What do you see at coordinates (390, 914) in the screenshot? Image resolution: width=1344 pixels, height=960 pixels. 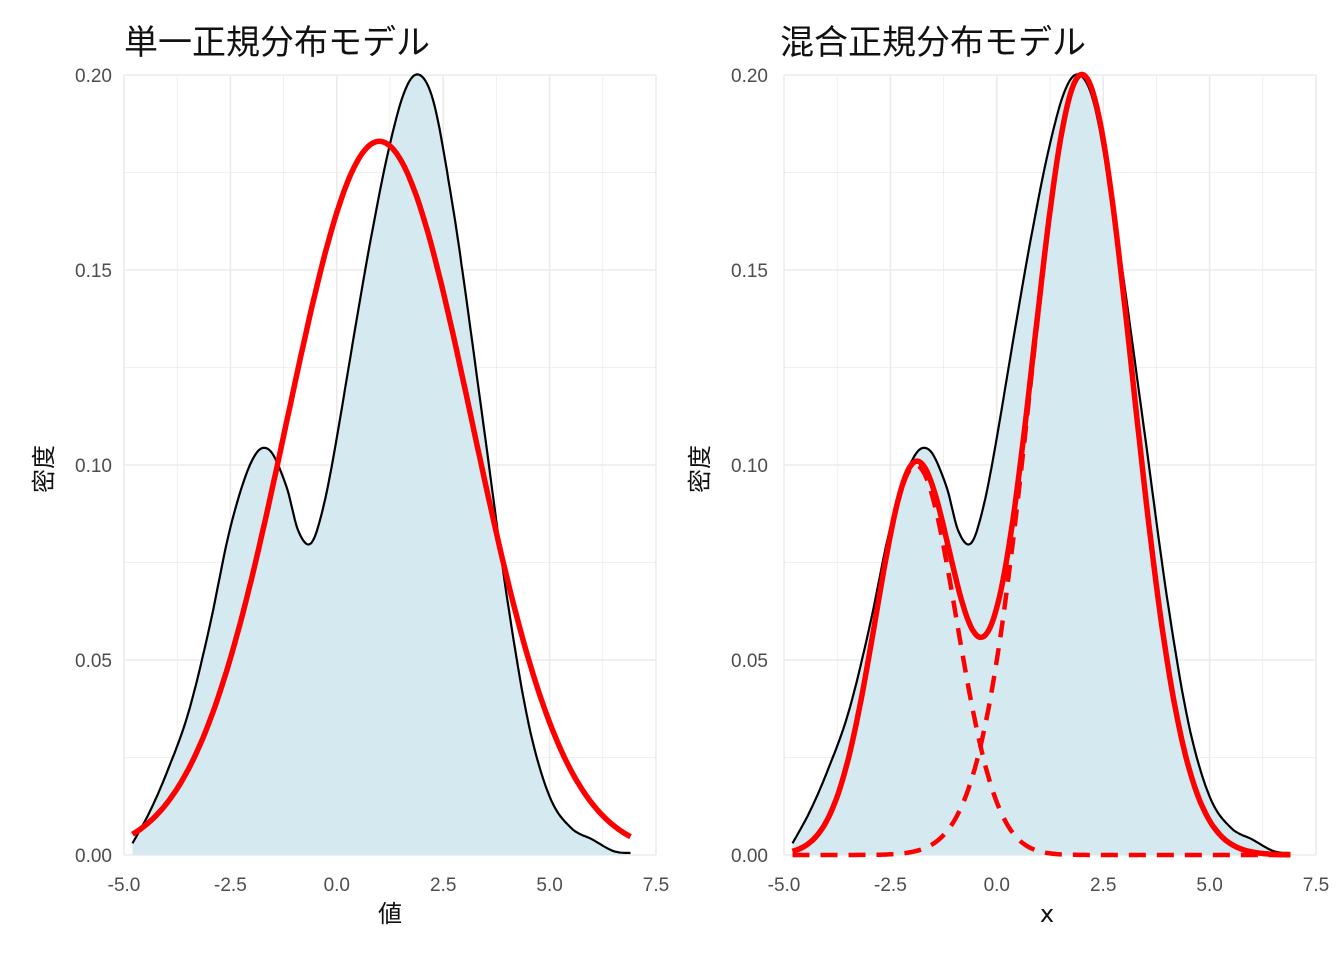 I see `x-axis-label: 値` at bounding box center [390, 914].